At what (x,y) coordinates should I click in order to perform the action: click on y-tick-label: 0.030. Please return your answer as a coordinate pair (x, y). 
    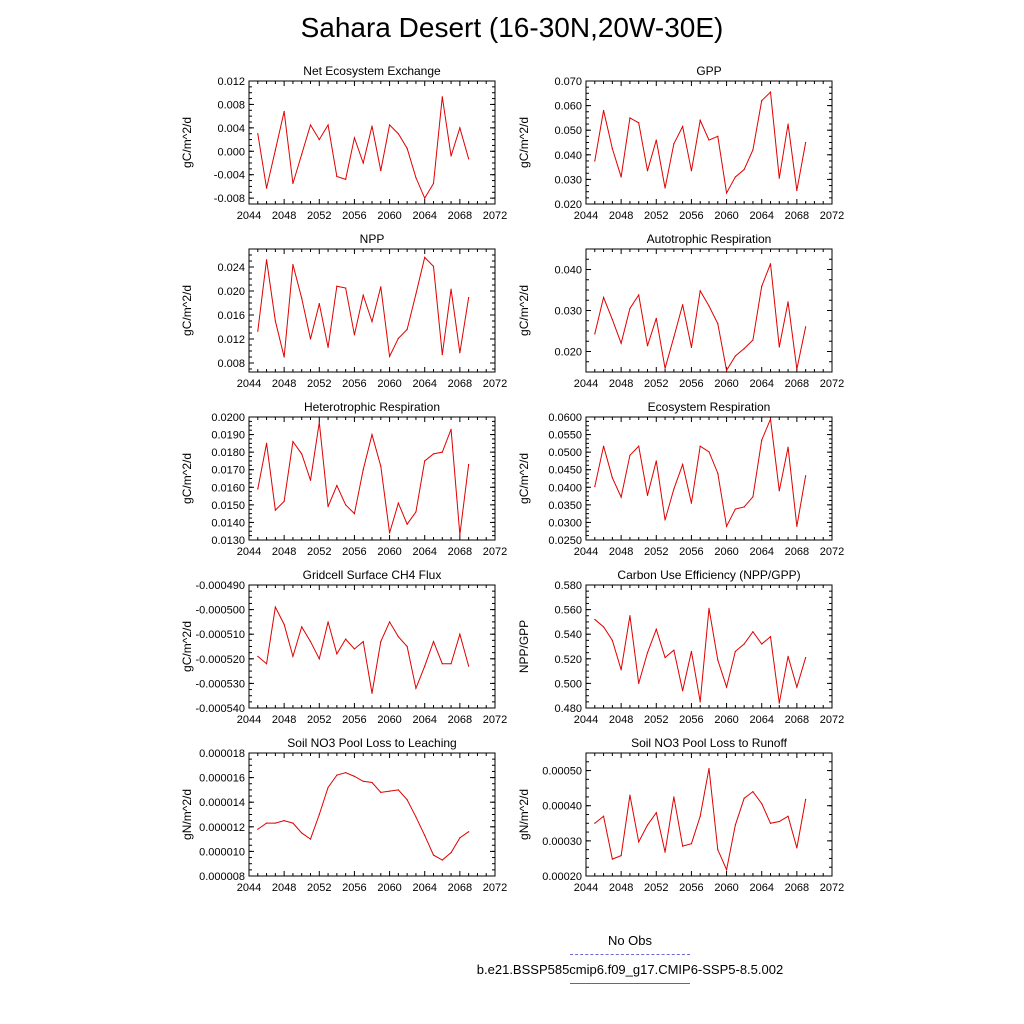
    Looking at the image, I should click on (568, 312).